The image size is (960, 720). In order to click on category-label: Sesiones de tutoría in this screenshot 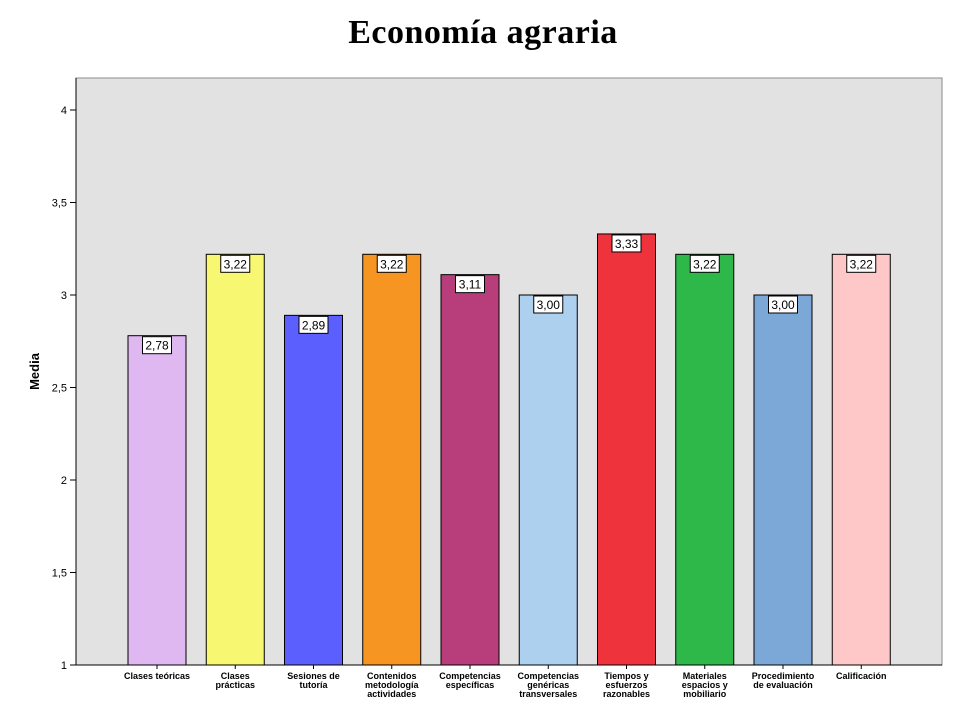, I will do `click(313, 680)`.